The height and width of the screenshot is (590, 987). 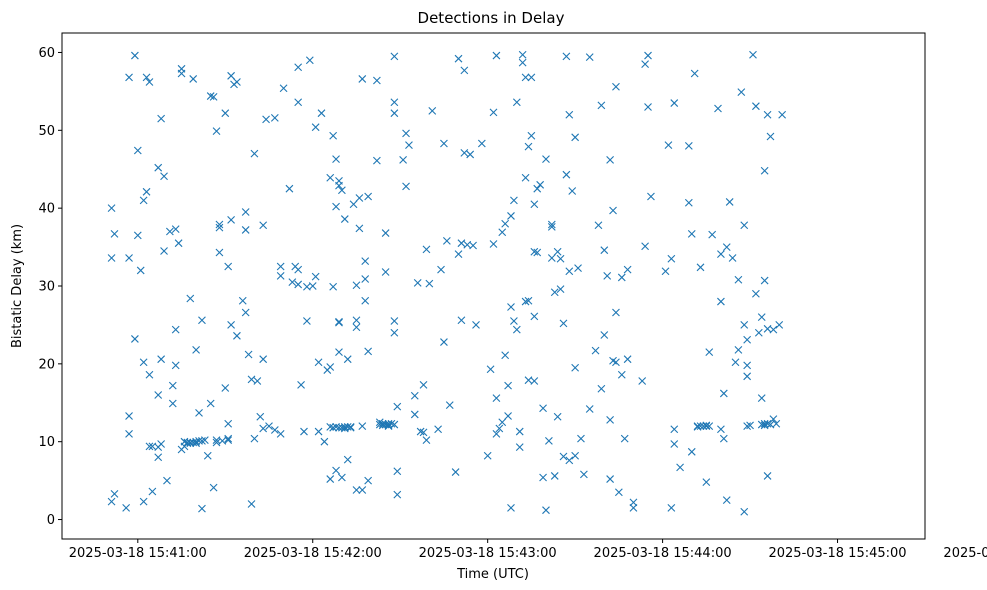 What do you see at coordinates (50, 287) in the screenshot?
I see `y-axis-ticks: 0 10 20 30 40 50 60` at bounding box center [50, 287].